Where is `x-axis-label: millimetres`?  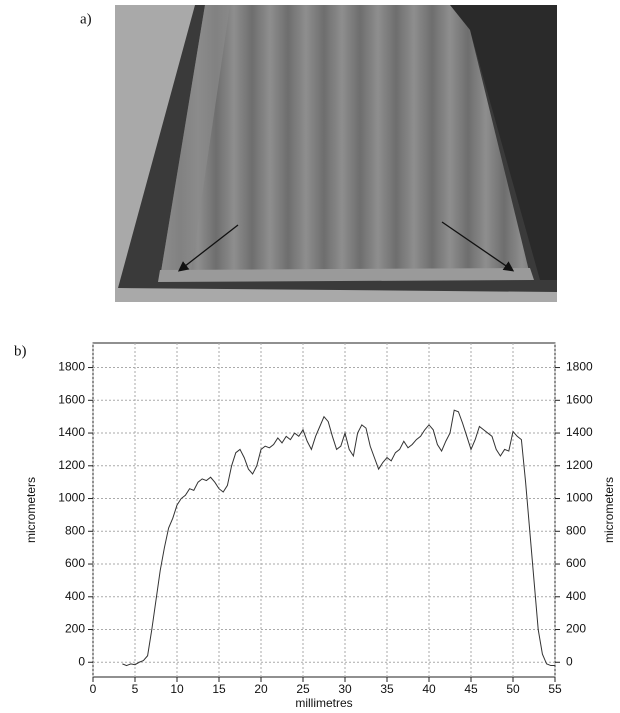 x-axis-label: millimetres is located at coordinates (323, 703).